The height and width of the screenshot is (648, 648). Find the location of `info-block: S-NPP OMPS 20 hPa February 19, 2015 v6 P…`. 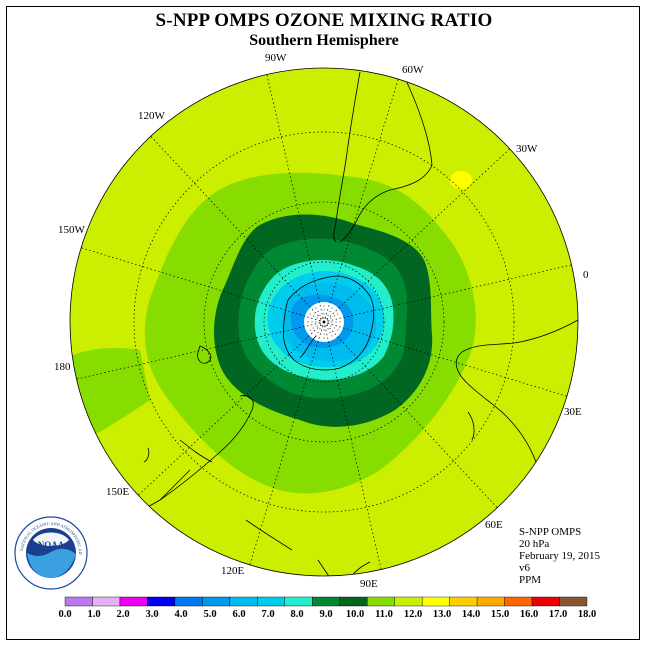

info-block: S-NPP OMPS 20 hPa February 19, 2015 v6 P… is located at coordinates (559, 556).